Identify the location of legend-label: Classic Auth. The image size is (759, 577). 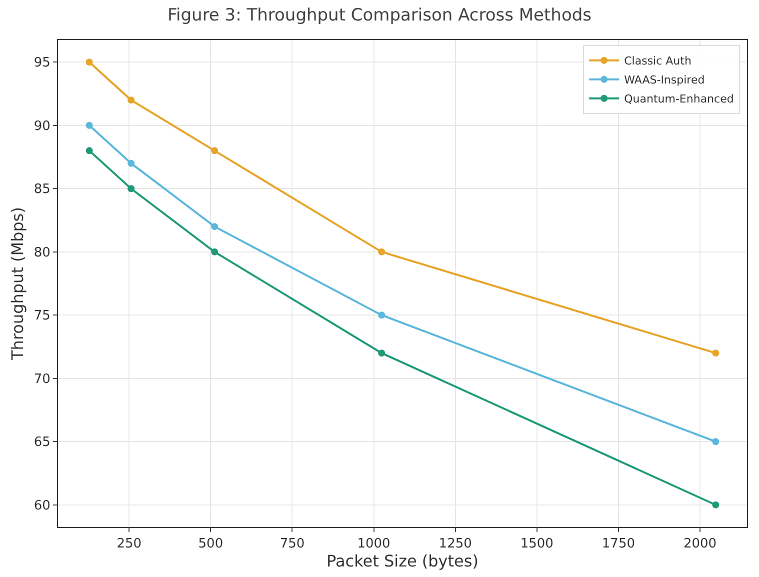
(658, 61).